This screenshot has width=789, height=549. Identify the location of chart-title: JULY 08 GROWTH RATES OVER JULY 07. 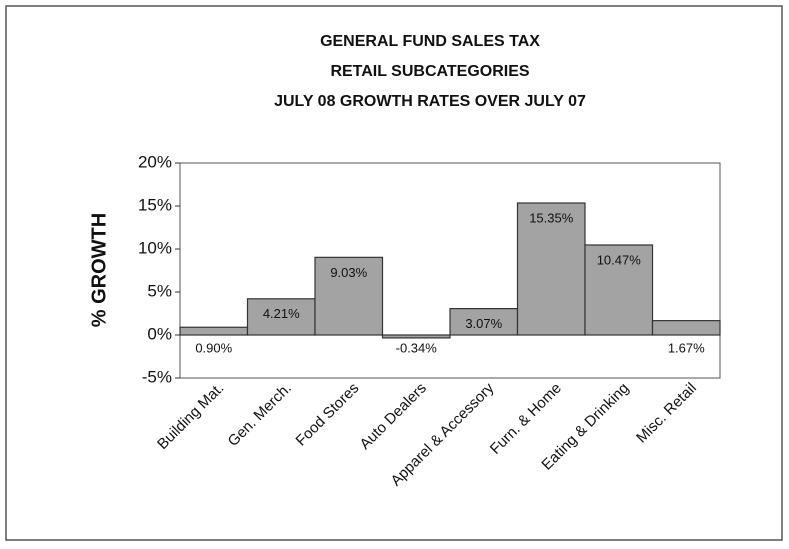
(430, 101).